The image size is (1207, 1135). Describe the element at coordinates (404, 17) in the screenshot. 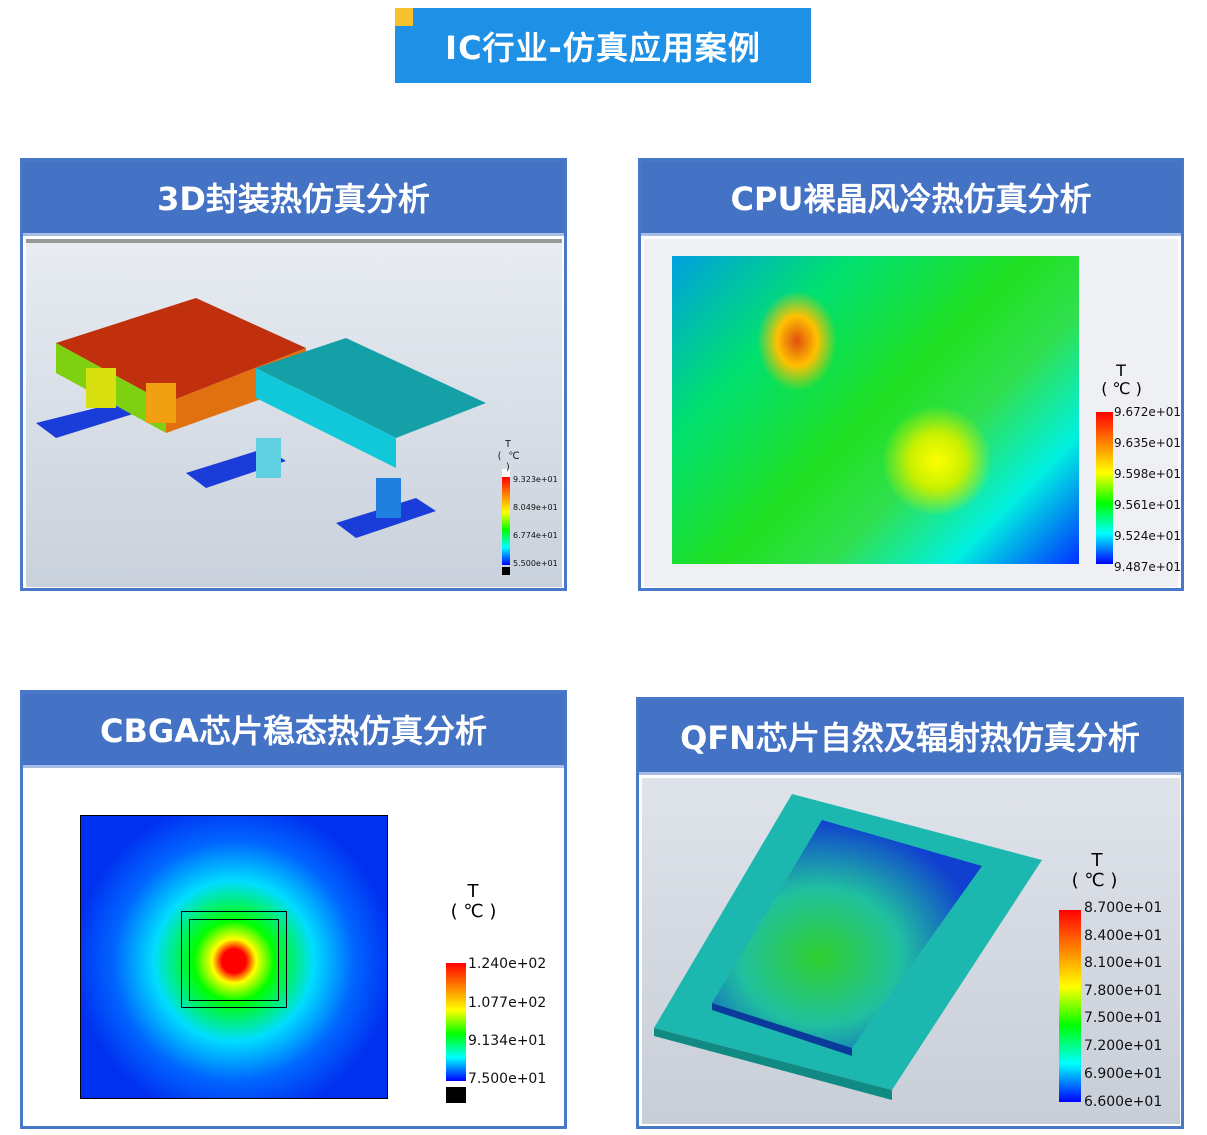

I see `accent-square` at that location.